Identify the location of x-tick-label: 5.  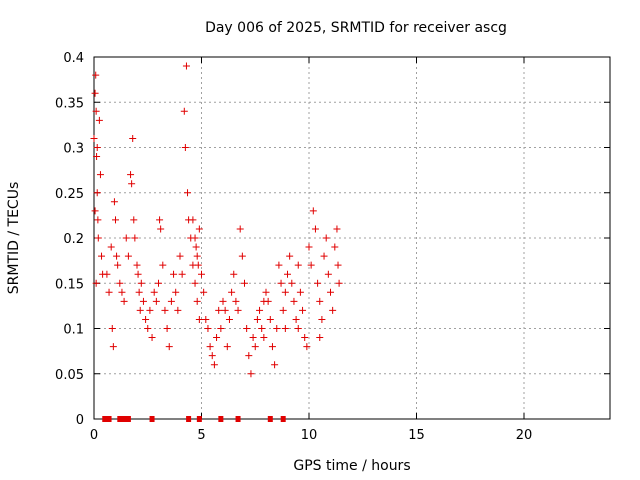
(201, 435).